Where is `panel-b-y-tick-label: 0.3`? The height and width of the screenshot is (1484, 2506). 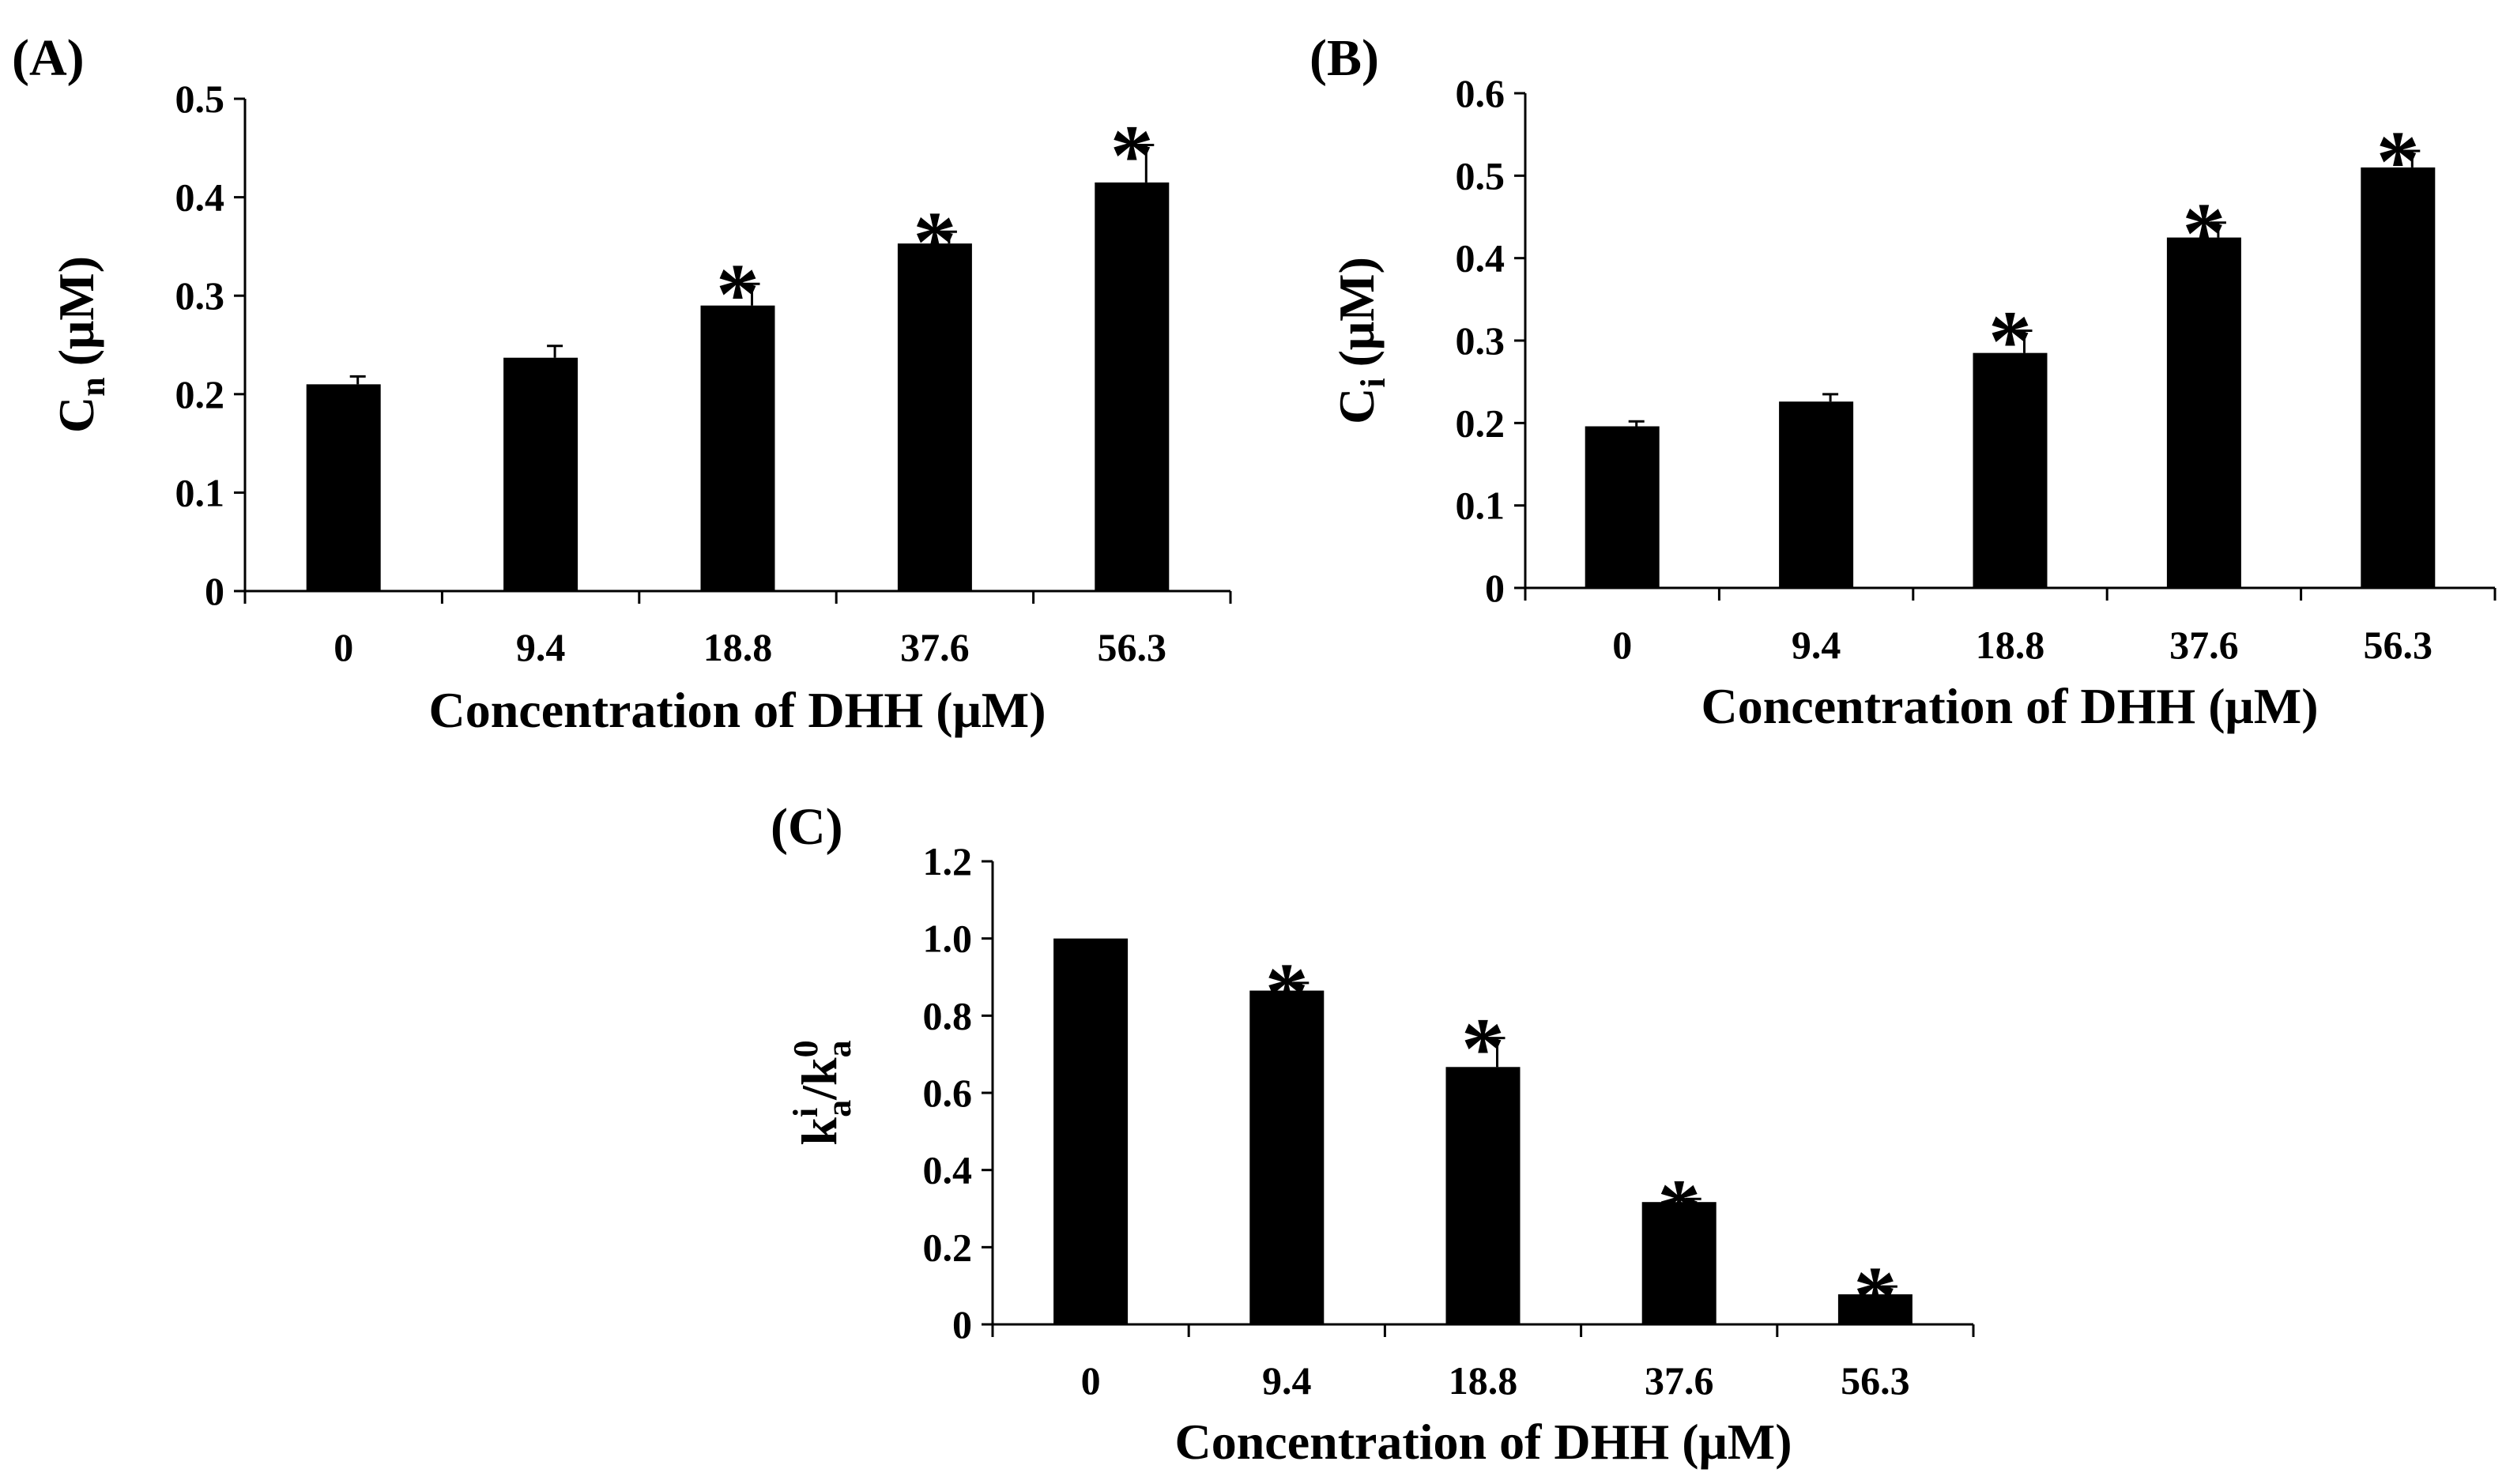 panel-b-y-tick-label: 0.3 is located at coordinates (1480, 340).